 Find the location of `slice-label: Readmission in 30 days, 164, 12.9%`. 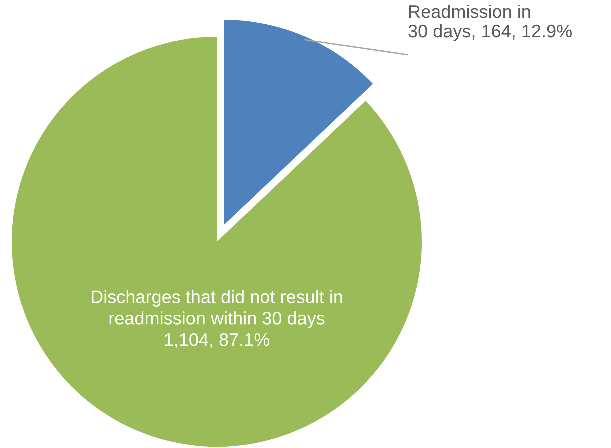

slice-label: Readmission in 30 days, 164, 12.9% is located at coordinates (490, 23).